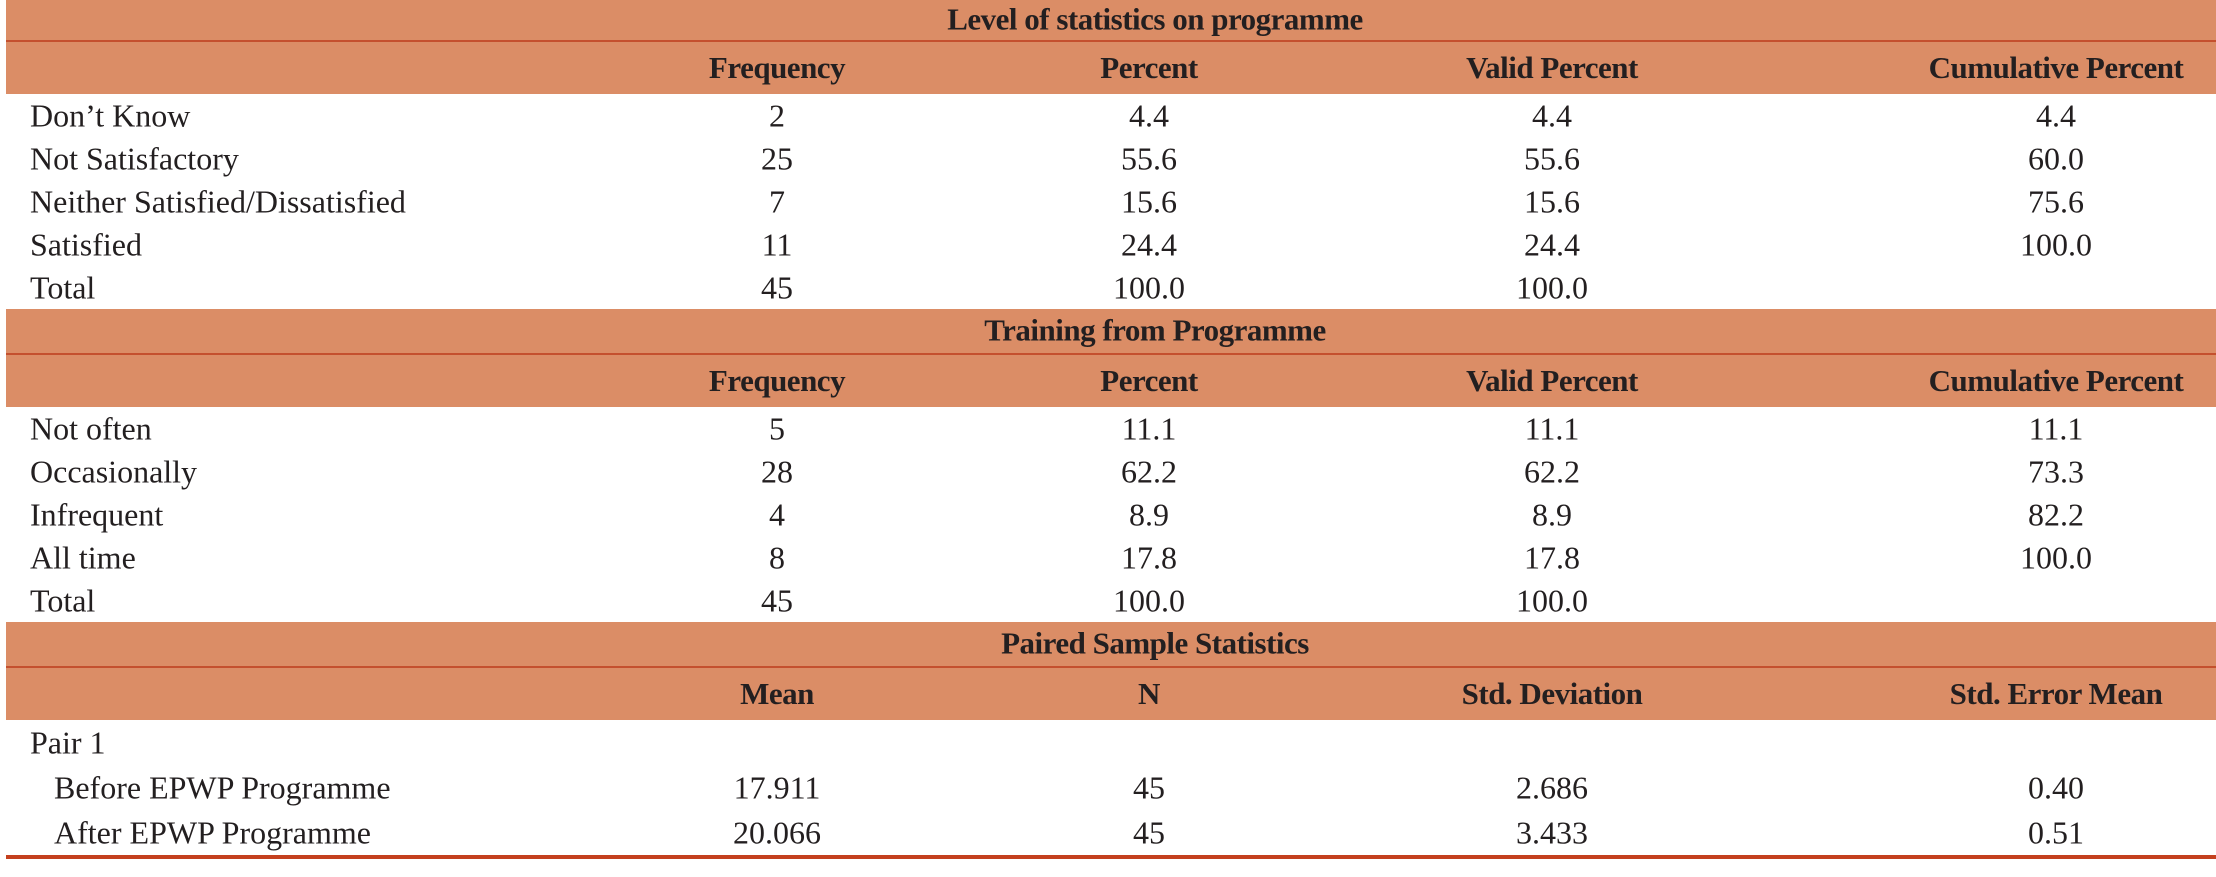  What do you see at coordinates (2056, 514) in the screenshot?
I see `cell-value: 82.2` at bounding box center [2056, 514].